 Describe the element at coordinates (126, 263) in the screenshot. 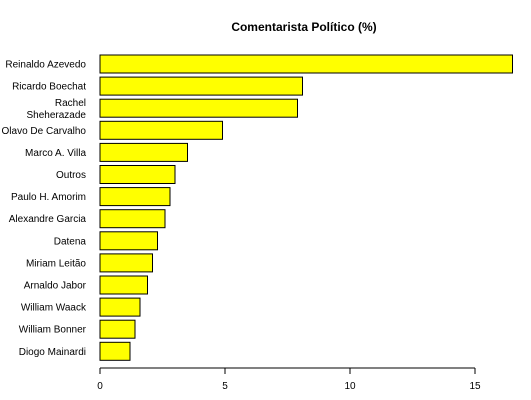

I see `bar-miriam-leitao` at that location.